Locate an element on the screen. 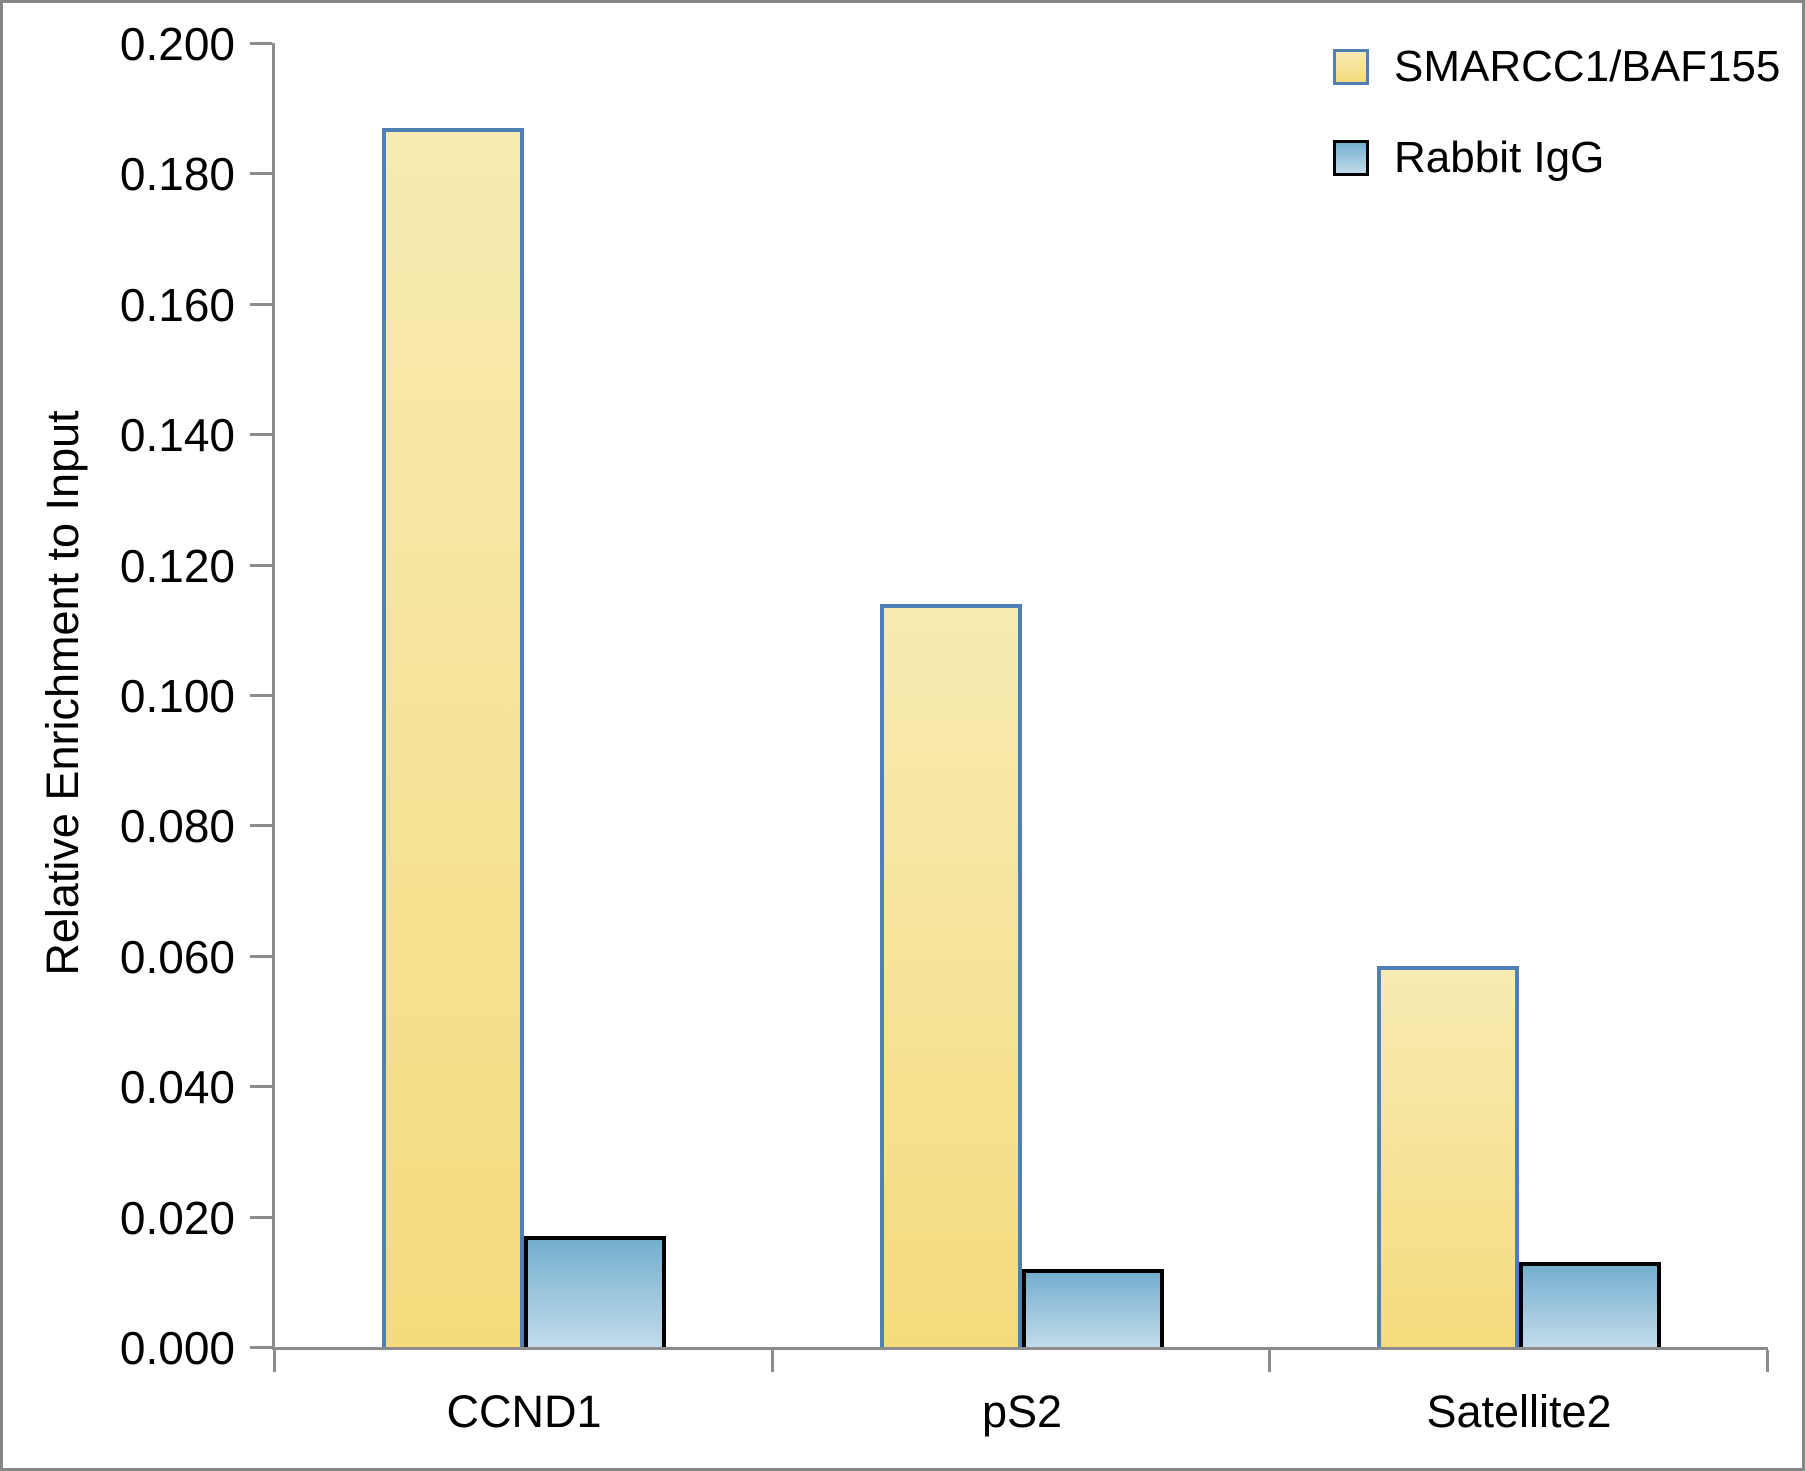  bar-rabbit-igg-satellite2 is located at coordinates (1590, 1304).